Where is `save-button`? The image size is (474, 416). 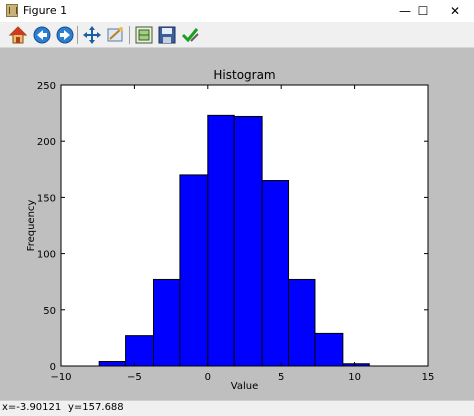 save-button is located at coordinates (167, 35).